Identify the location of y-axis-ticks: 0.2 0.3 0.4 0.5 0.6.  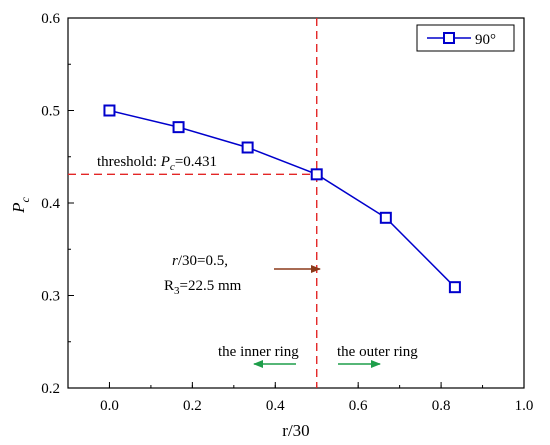
(57, 204).